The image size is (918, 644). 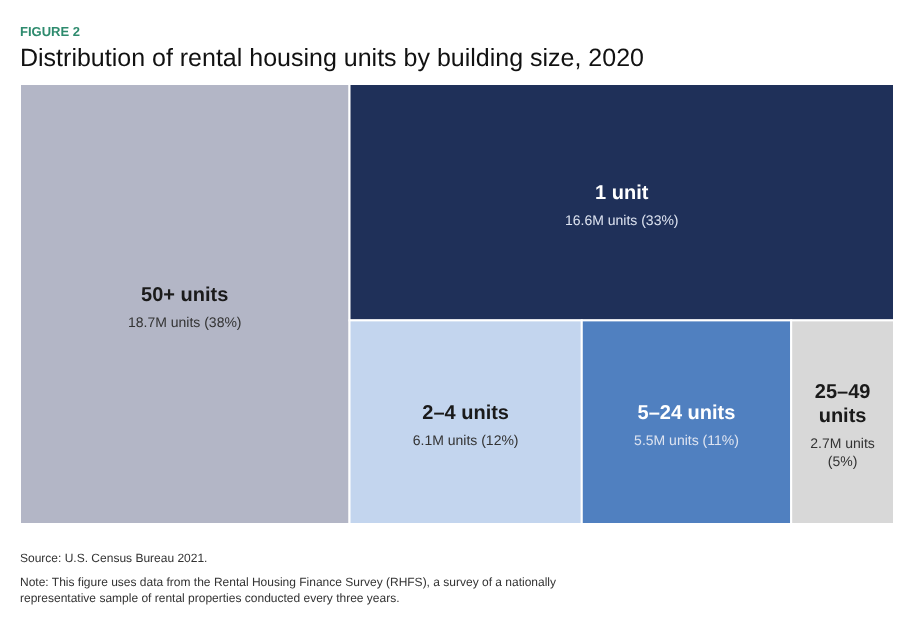 I want to click on category-label: 50+ units, so click(x=185, y=296).